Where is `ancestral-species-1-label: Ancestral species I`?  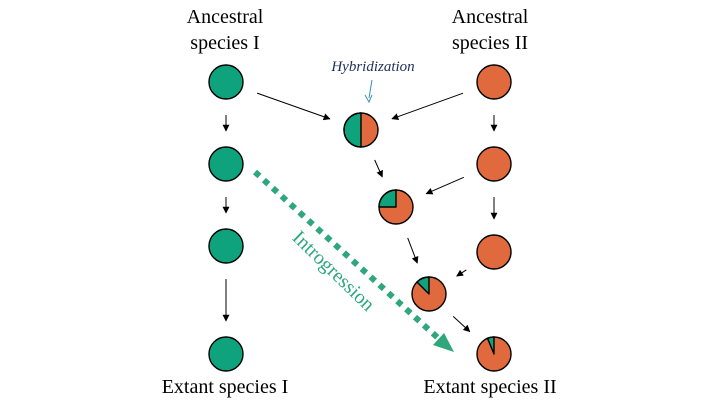 ancestral-species-1-label: Ancestral species I is located at coordinates (225, 30).